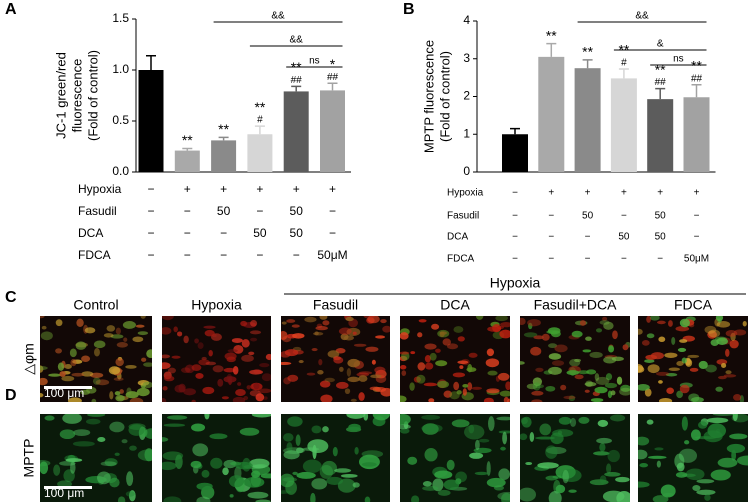  Describe the element at coordinates (661, 82) in the screenshot. I see `significance-label: ##` at that location.